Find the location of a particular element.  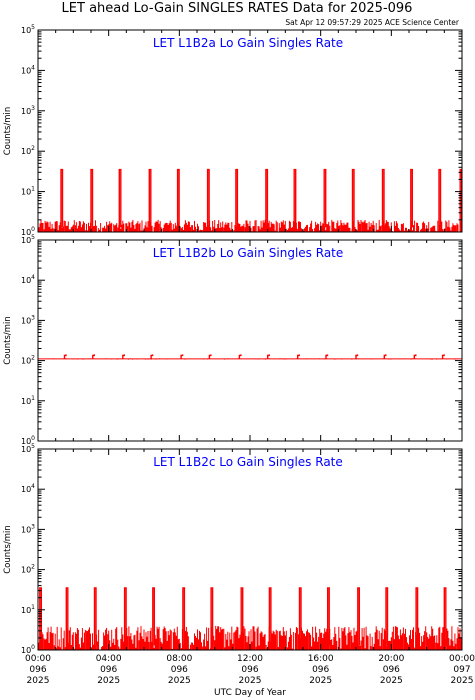

panel-title: LET L1B2c Lo Gain Singles Rate is located at coordinates (248, 462).